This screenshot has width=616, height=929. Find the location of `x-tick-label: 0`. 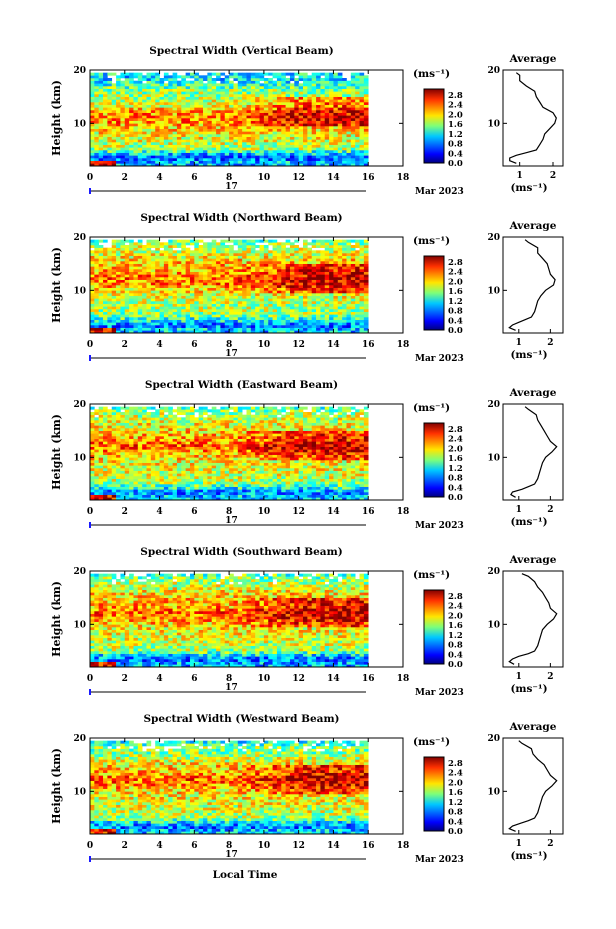

x-tick-label: 0 is located at coordinates (90, 178).